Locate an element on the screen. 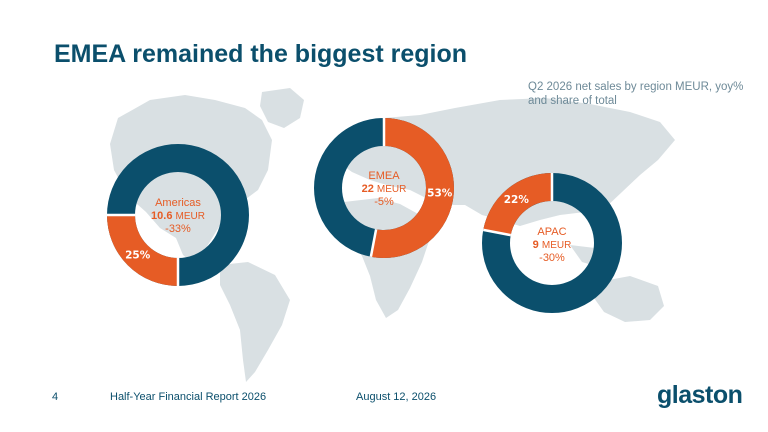  donut-emea-value: 22 is located at coordinates (368, 189).